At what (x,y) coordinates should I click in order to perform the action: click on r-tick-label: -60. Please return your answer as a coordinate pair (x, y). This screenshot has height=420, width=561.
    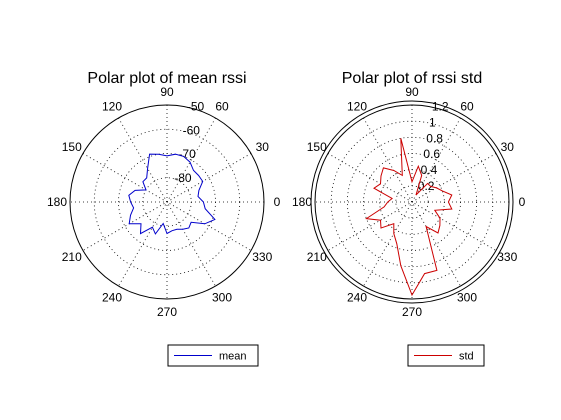
    Looking at the image, I should click on (192, 130).